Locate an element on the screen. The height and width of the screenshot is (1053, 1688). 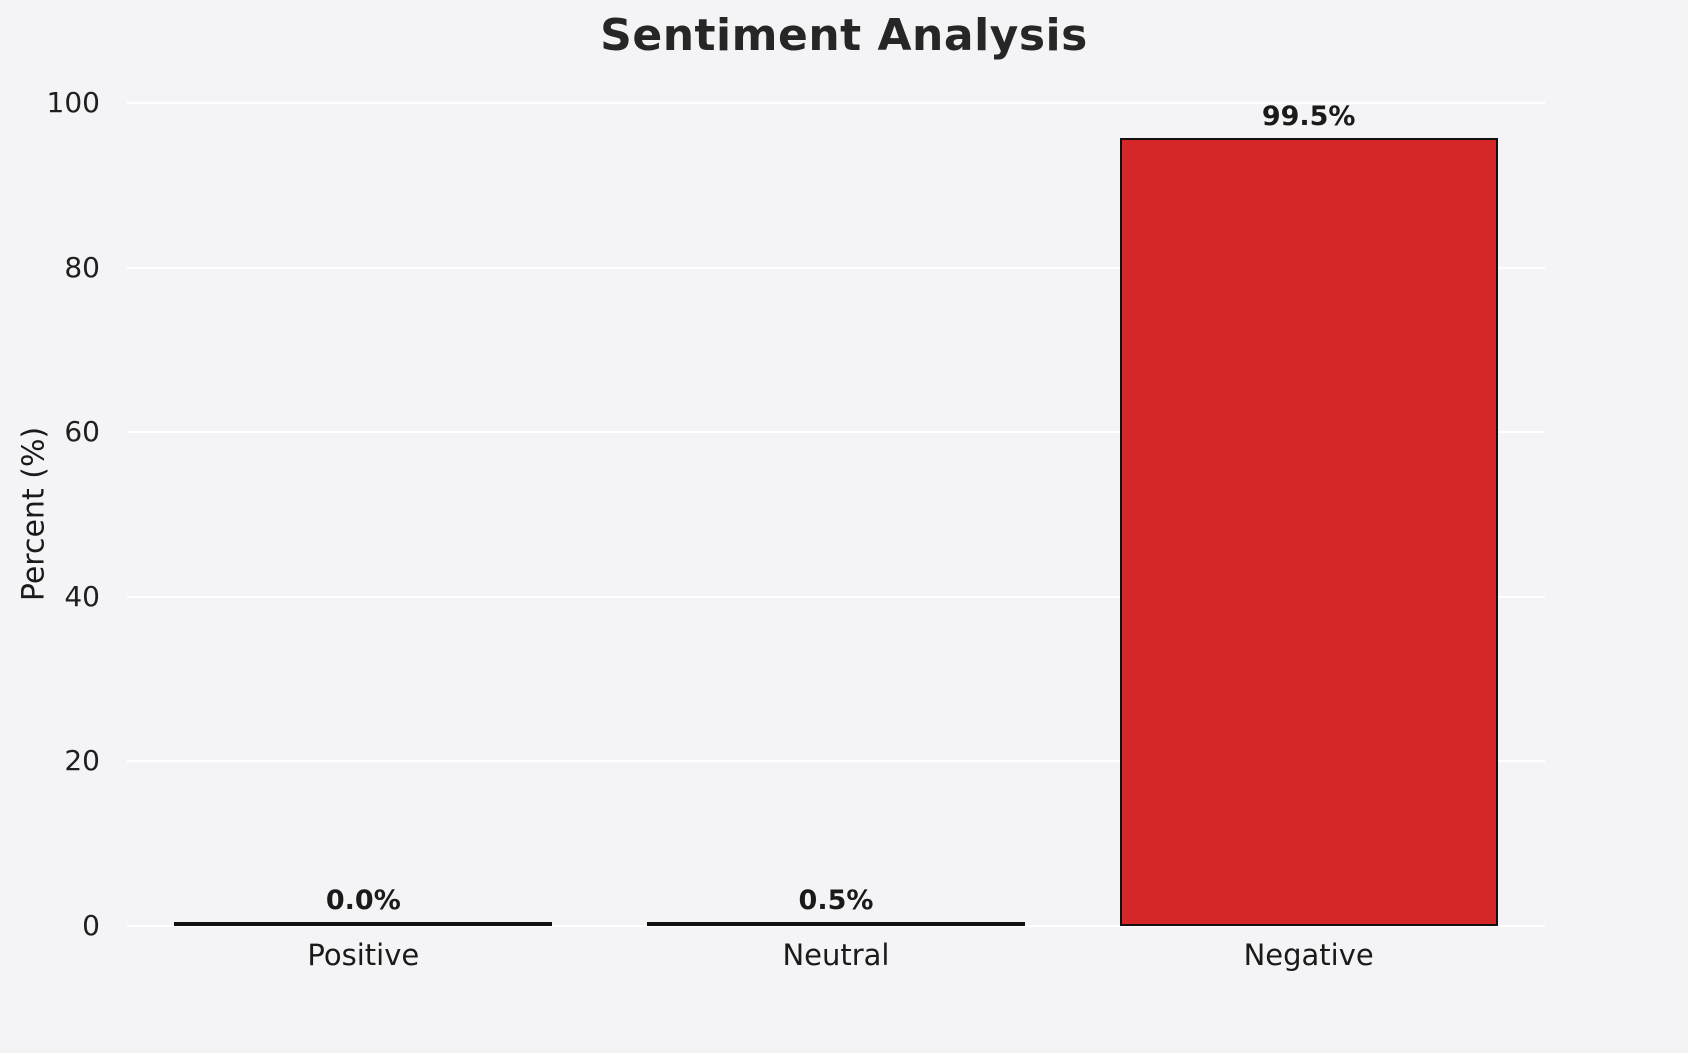
bar-value-label: 99.5% is located at coordinates (1308, 116).